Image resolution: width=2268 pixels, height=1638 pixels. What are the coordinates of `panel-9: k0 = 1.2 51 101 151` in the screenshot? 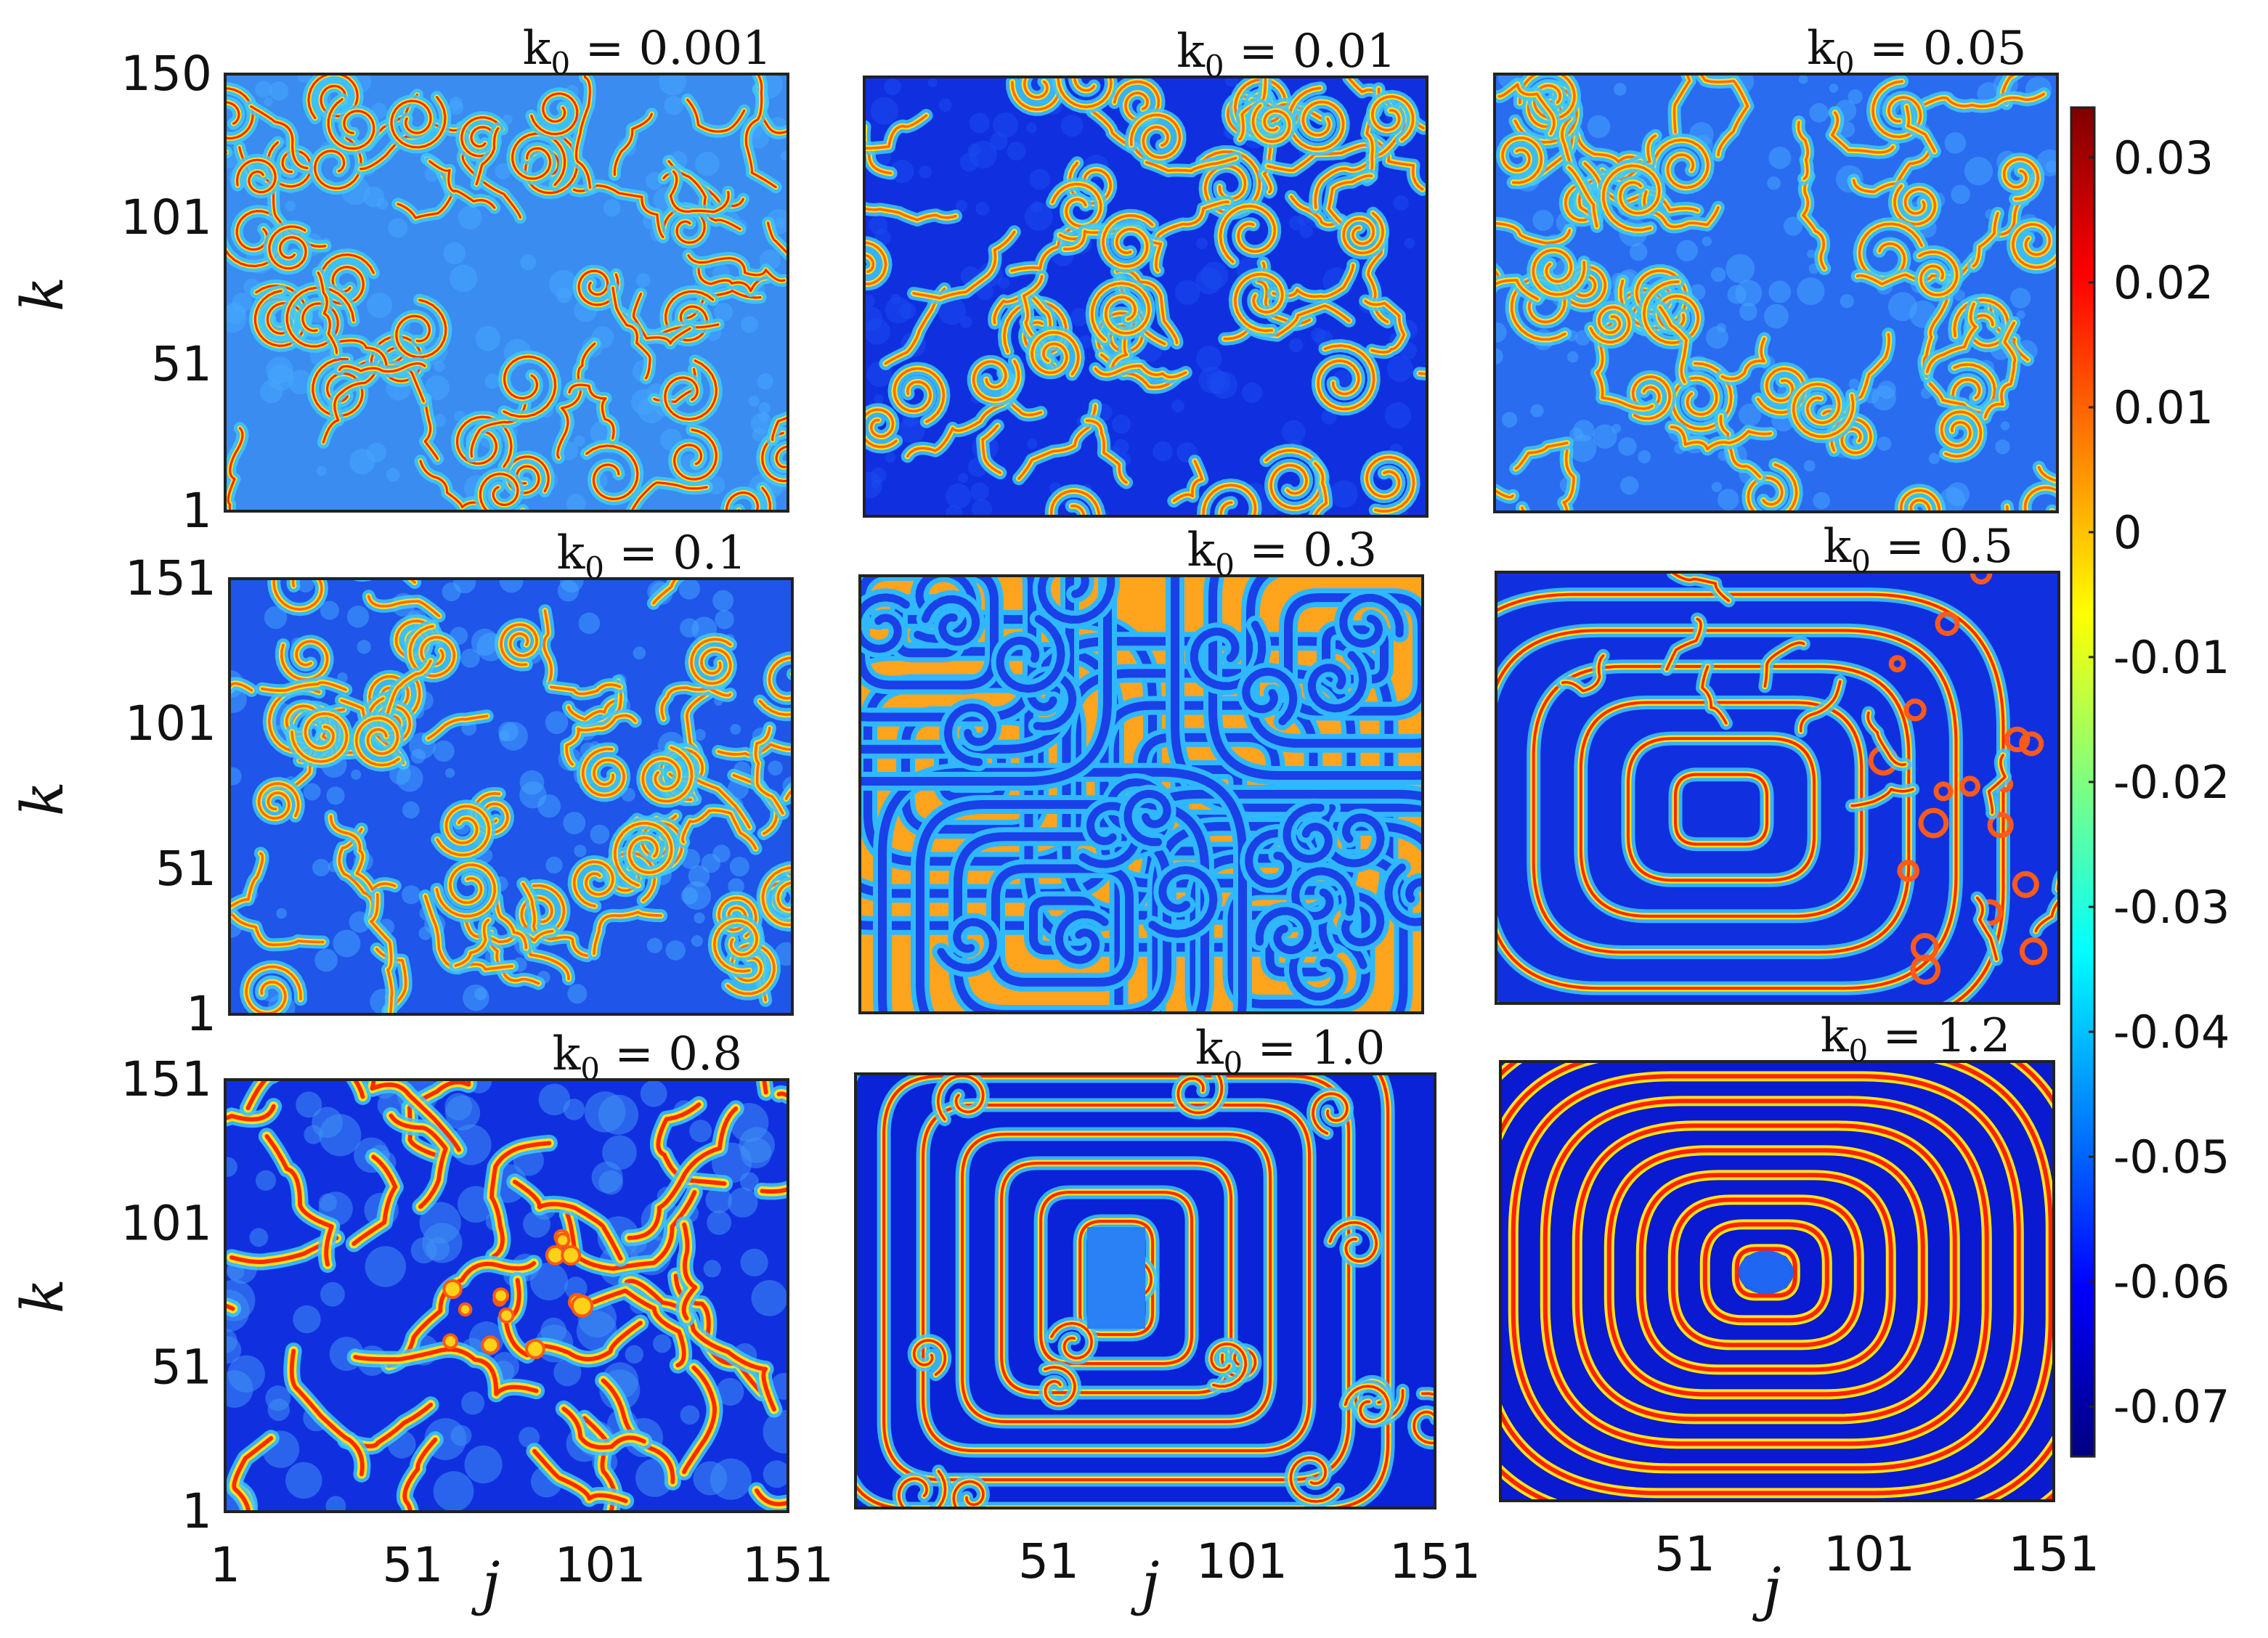 It's located at (1799, 1295).